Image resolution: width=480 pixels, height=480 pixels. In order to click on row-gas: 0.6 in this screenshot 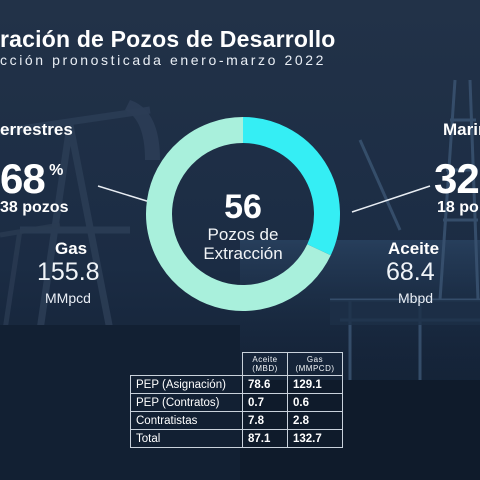, I will do `click(315, 402)`.